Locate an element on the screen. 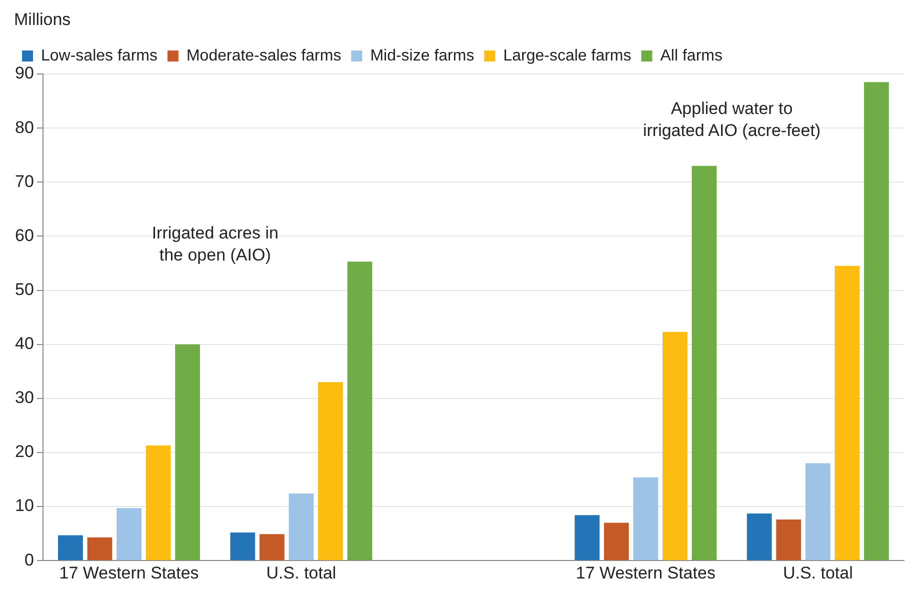 The image size is (922, 595). y-tick-label: 10 is located at coordinates (24, 506).